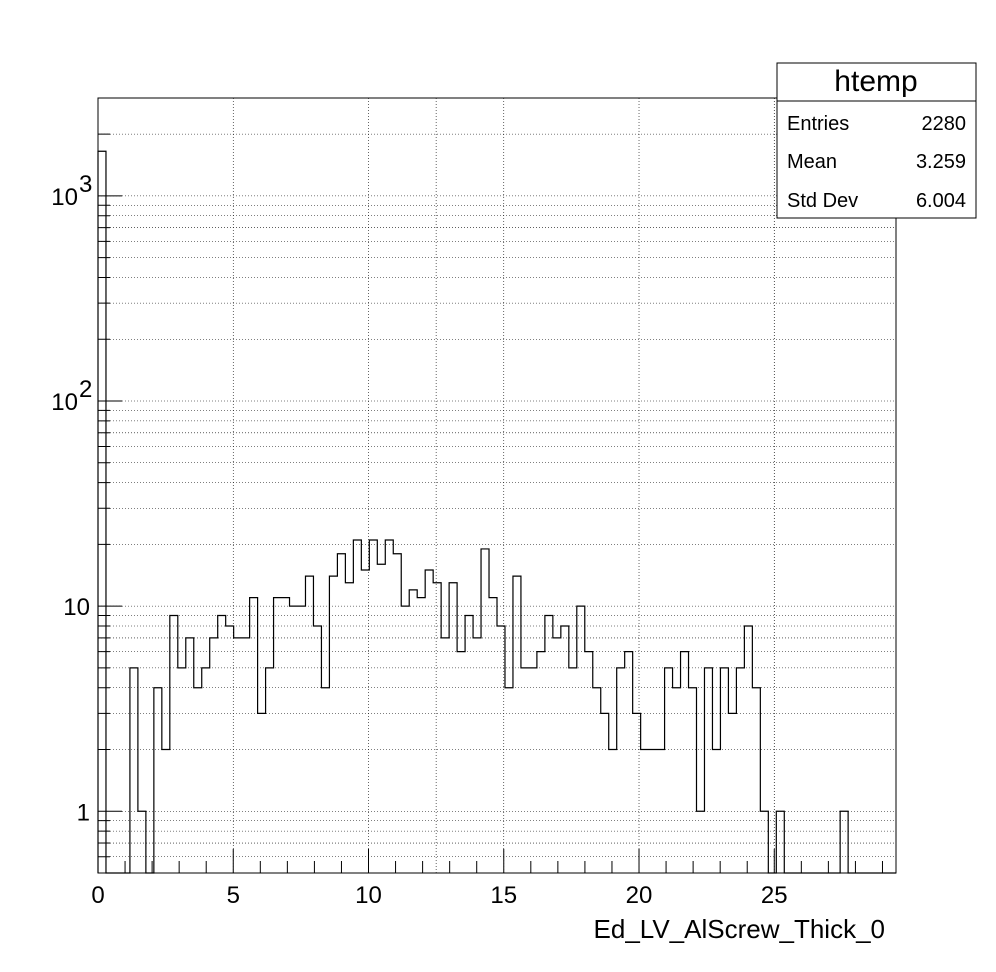 This screenshot has height=972, width=996. What do you see at coordinates (875, 81) in the screenshot?
I see `stats-title: htemp` at bounding box center [875, 81].